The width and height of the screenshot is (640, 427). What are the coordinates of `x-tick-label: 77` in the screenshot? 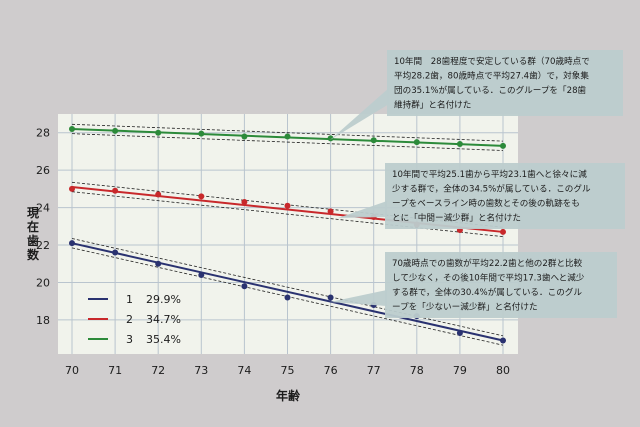 It's located at (374, 370).